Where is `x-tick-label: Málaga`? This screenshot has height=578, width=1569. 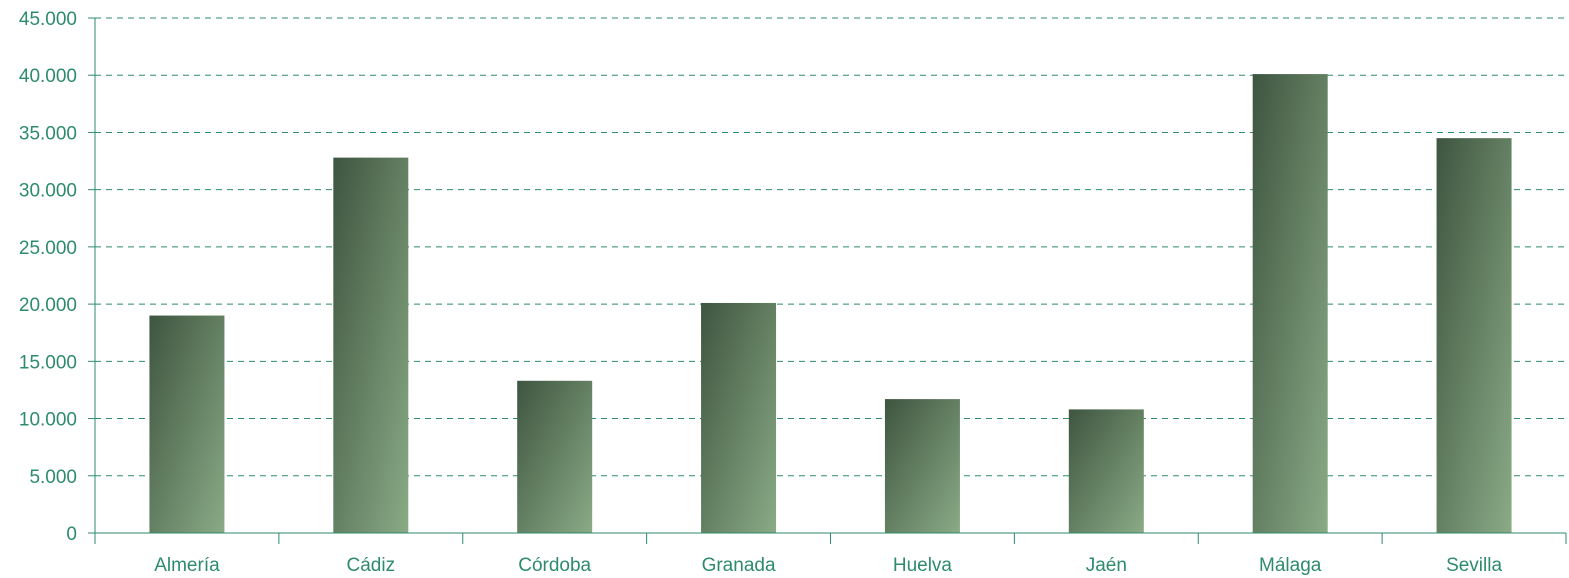 x-tick-label: Málaga is located at coordinates (1290, 565).